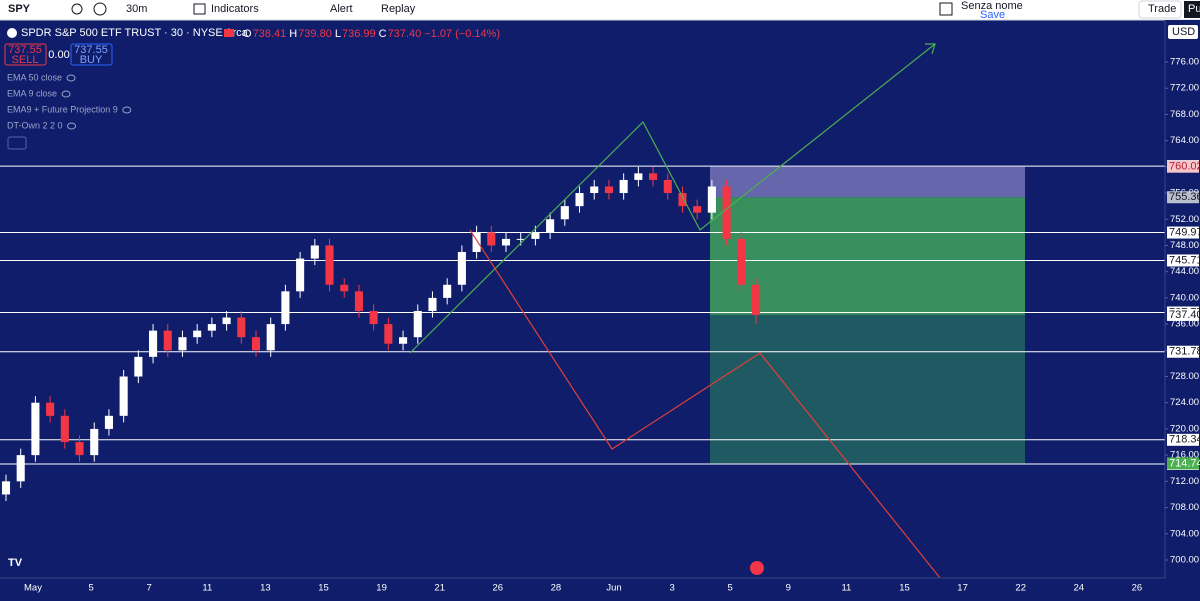  What do you see at coordinates (383, 34) in the screenshot?
I see `ohlc-key: C` at bounding box center [383, 34].